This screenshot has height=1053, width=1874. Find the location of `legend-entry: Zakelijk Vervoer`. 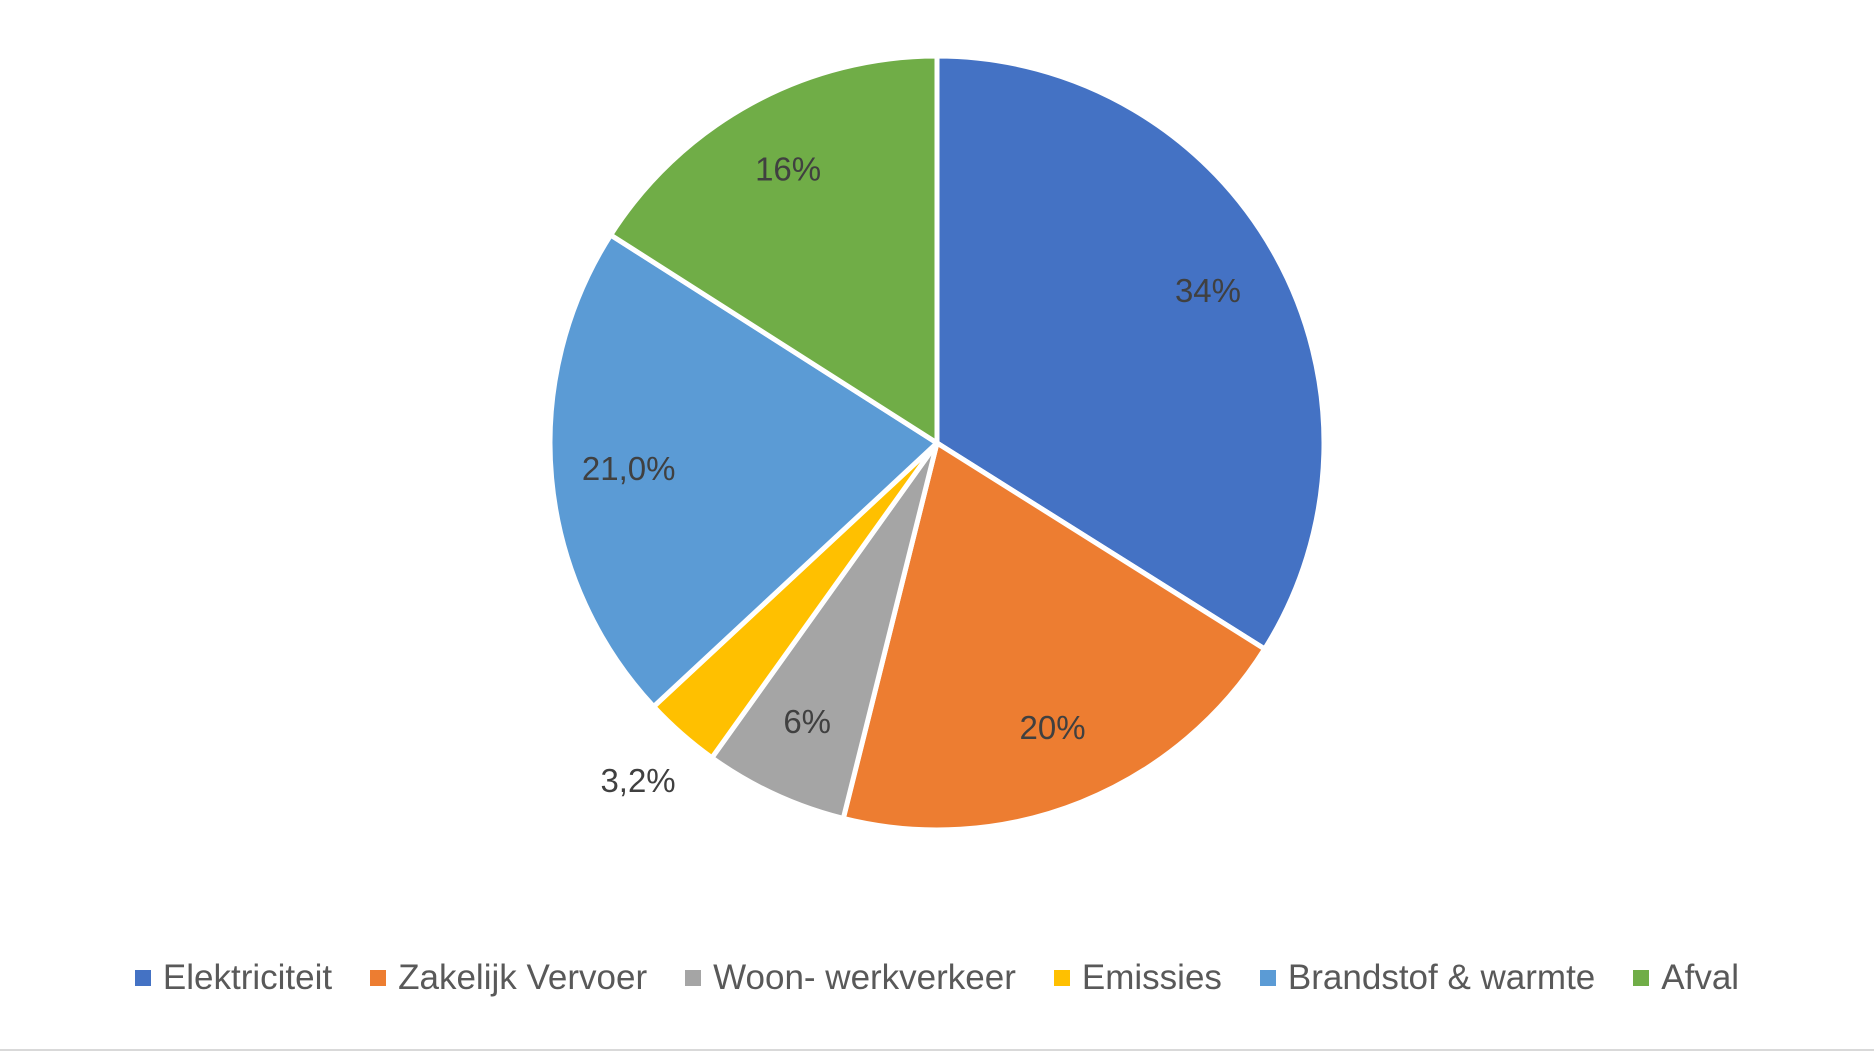

legend-entry: Zakelijk Vervoer is located at coordinates (508, 978).